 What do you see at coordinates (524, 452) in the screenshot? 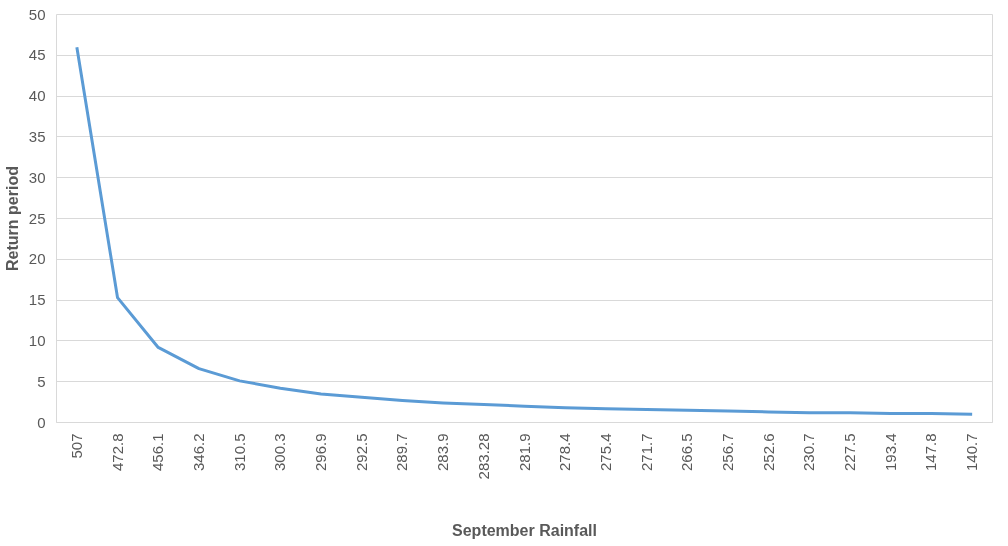
I see `x-tick-label: 281.9` at bounding box center [524, 452].